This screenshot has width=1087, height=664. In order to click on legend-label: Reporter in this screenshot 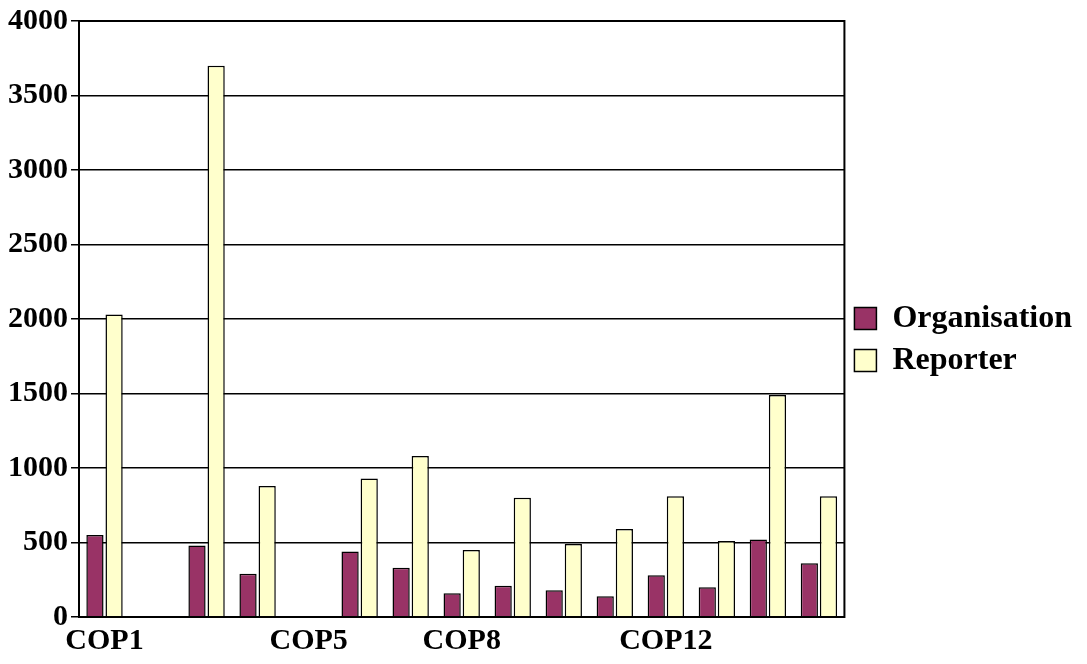, I will do `click(954, 357)`.